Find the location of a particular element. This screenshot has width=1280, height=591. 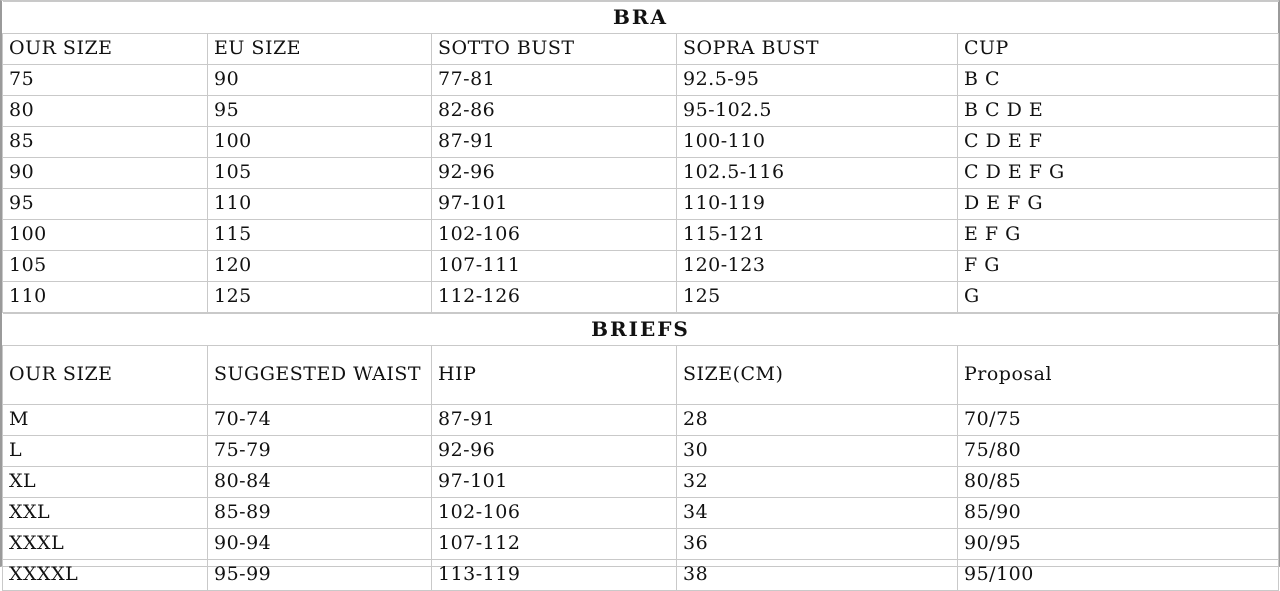

table-cell: 70/75 is located at coordinates (1118, 420).